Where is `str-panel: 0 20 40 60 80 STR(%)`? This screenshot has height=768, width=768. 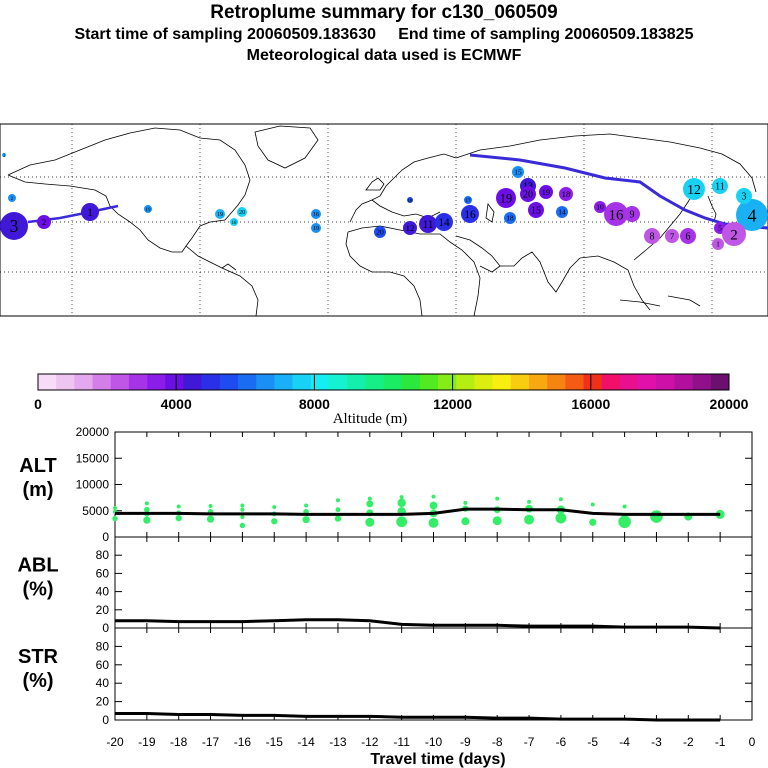 str-panel: 0 20 40 60 80 STR(%) is located at coordinates (385, 677).